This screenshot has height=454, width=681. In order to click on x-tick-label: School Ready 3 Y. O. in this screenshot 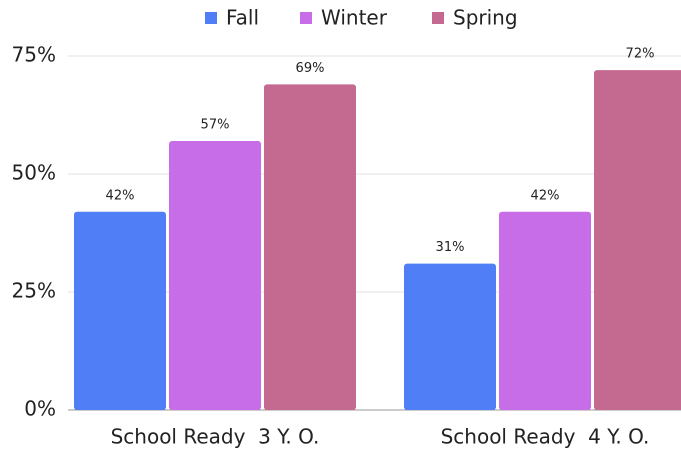, I will do `click(215, 437)`.